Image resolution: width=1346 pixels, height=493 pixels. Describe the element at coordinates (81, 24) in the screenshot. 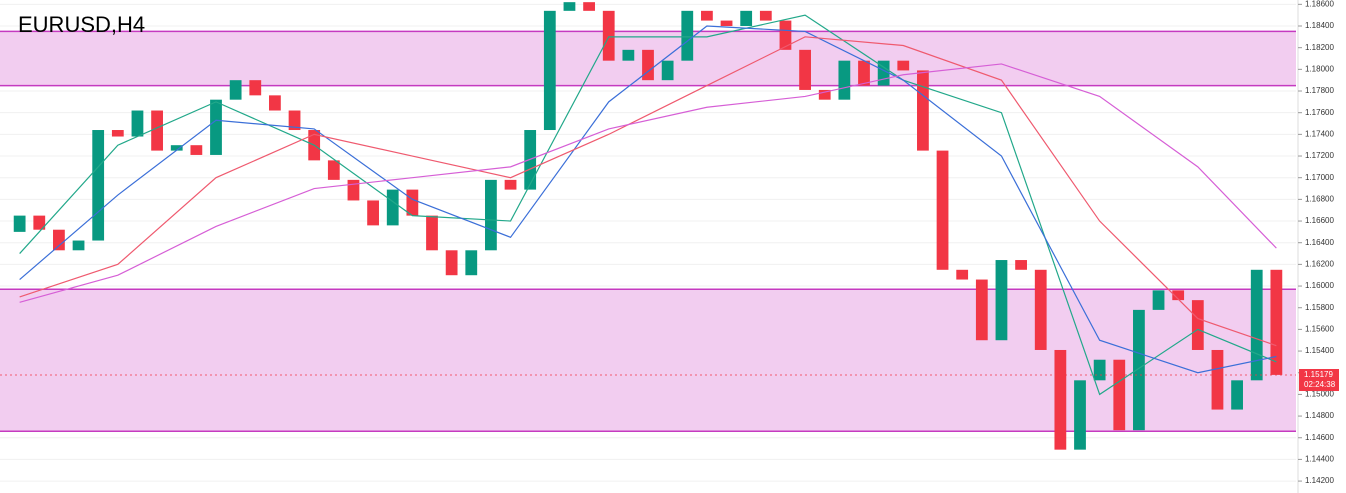

I see `chart-title: EURUSD,H4` at that location.